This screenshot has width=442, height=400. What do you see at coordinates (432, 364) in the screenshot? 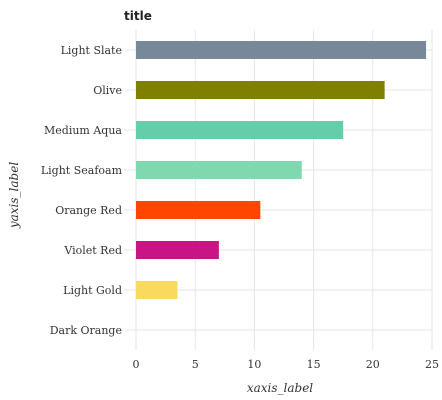
I see `x-tick-label: 25` at bounding box center [432, 364].